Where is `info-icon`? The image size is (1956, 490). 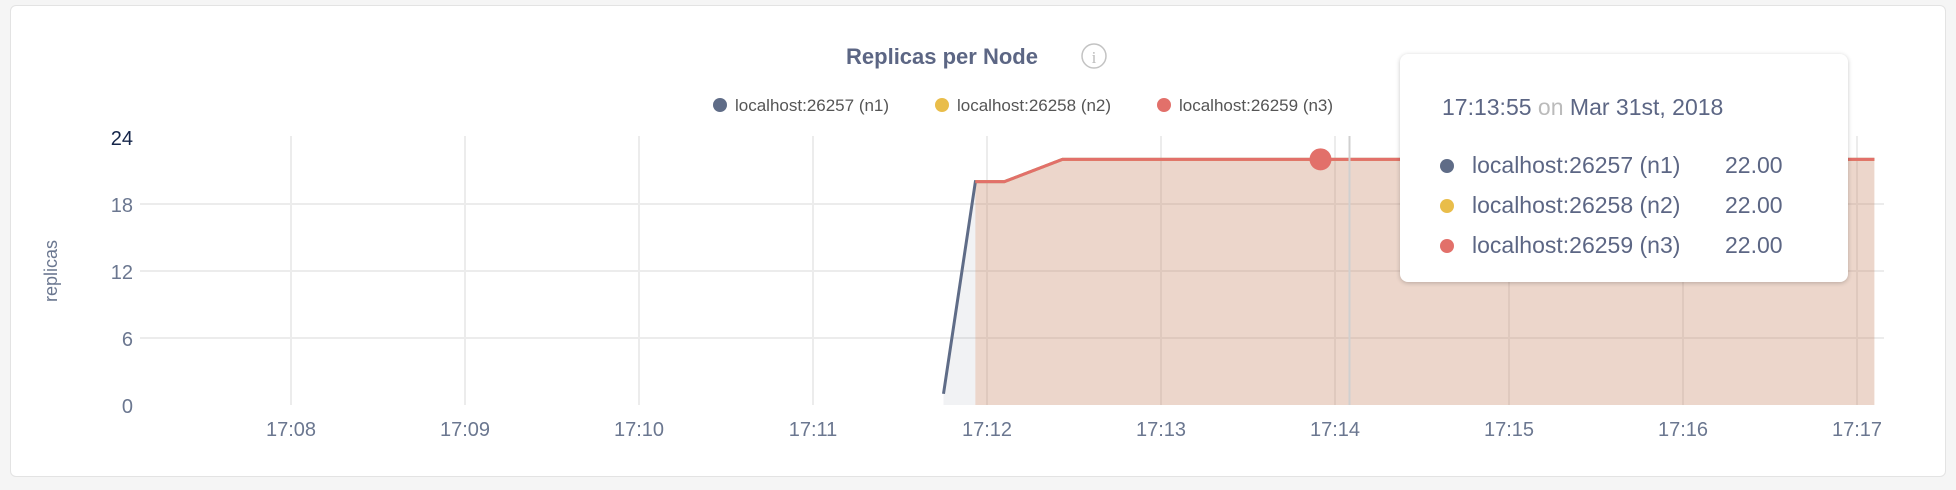 info-icon is located at coordinates (1094, 56).